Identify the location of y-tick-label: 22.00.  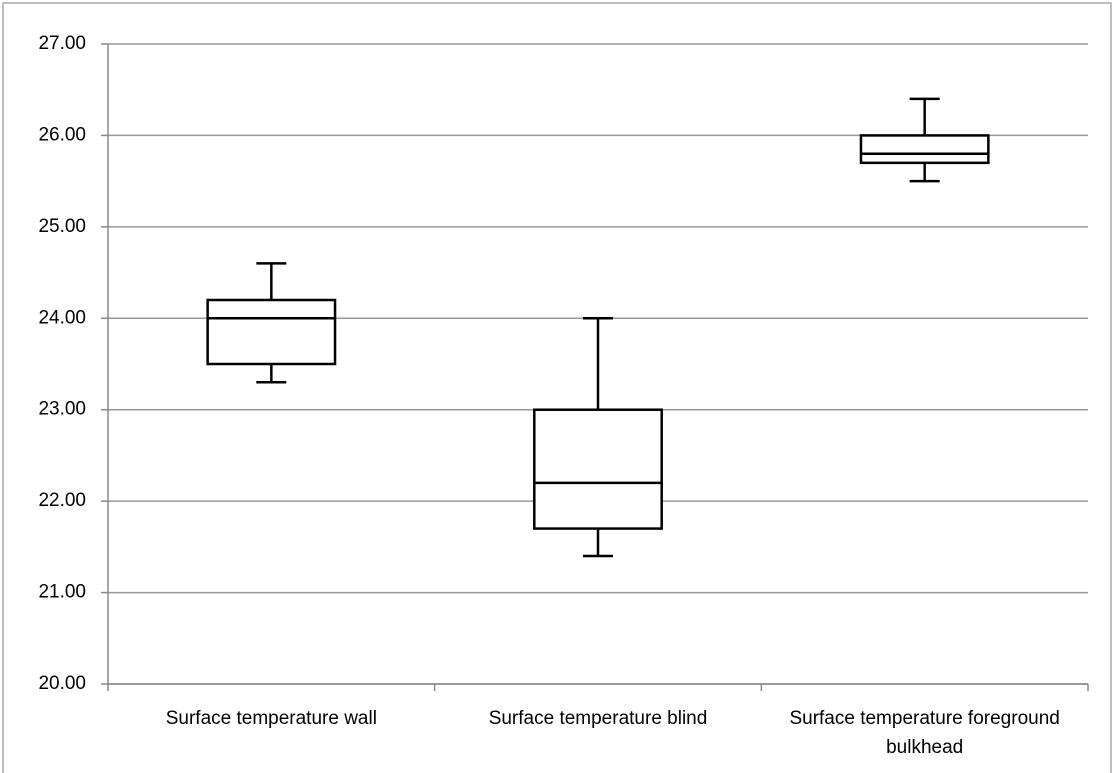
(62, 500).